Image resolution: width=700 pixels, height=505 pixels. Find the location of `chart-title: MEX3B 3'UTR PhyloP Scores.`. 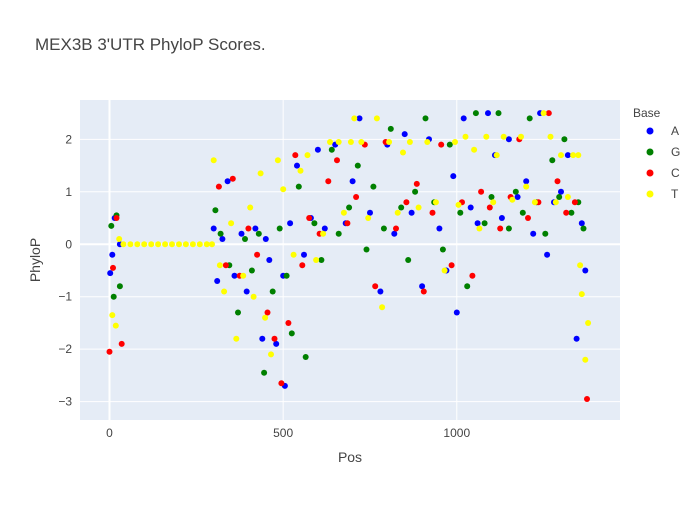

chart-title: MEX3B 3'UTR PhyloP Scores. is located at coordinates (150, 44).